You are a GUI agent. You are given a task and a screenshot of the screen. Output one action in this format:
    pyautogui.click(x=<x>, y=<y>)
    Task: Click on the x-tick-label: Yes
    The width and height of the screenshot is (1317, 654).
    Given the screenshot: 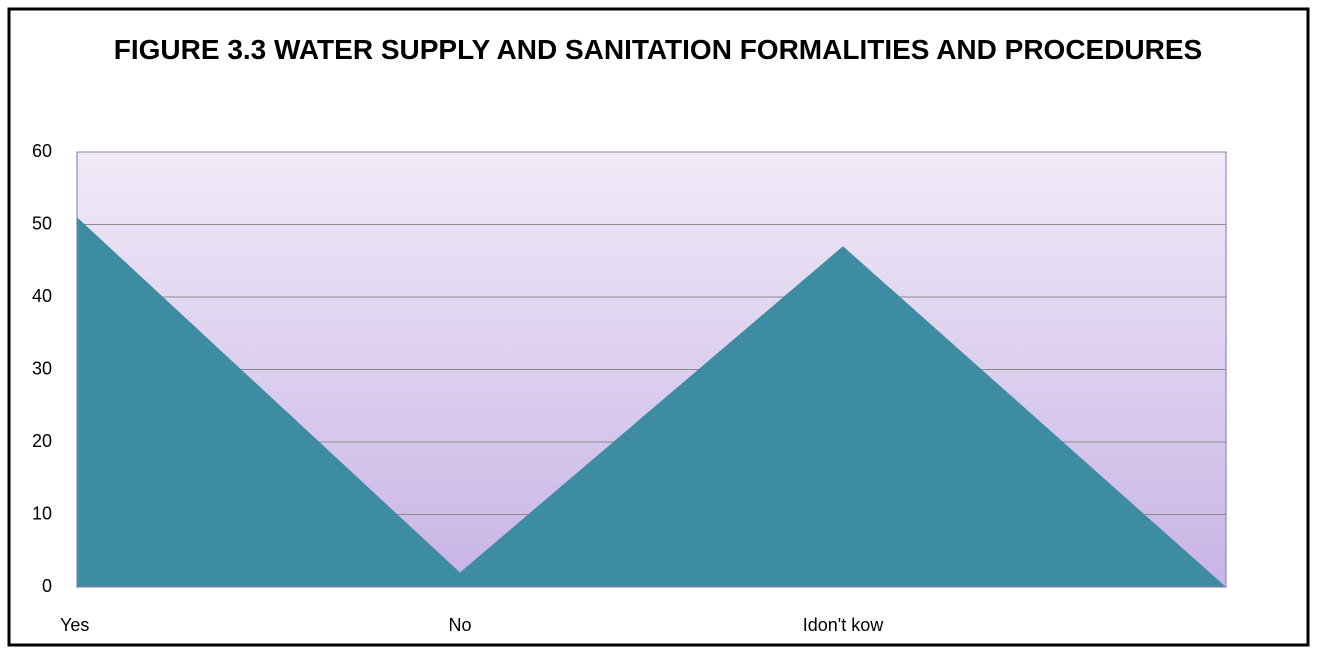 What is the action you would take?
    pyautogui.click(x=74, y=625)
    